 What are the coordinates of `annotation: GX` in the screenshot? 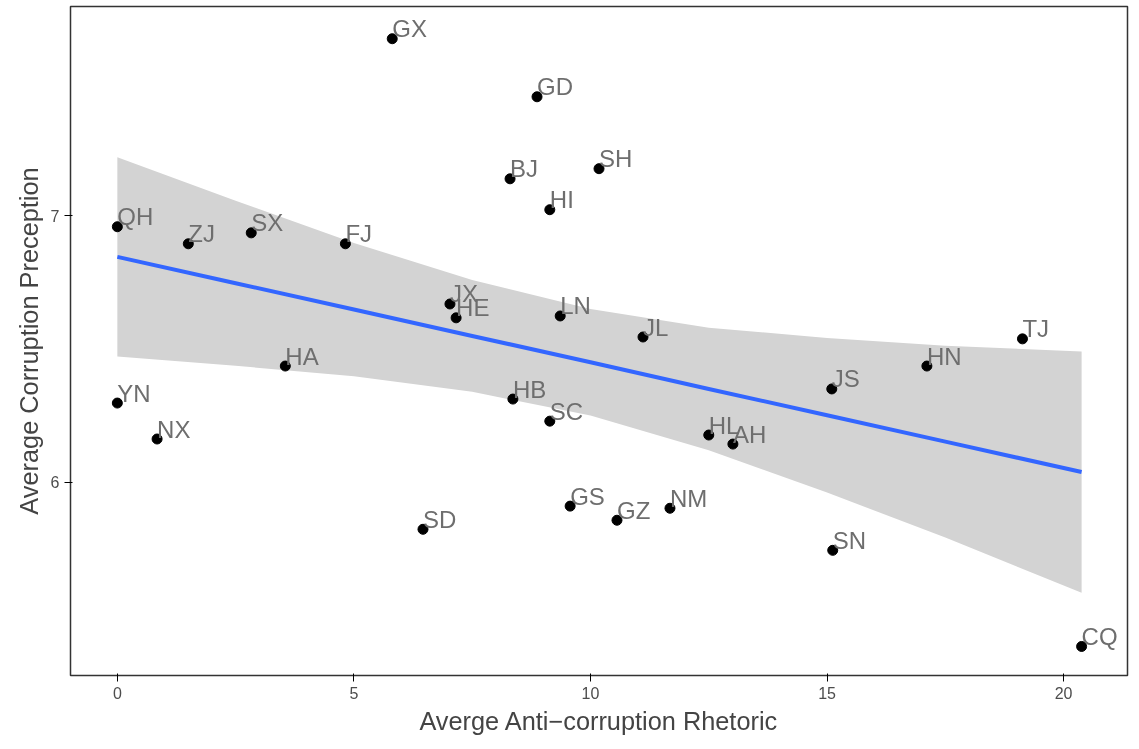 It's located at (409, 29).